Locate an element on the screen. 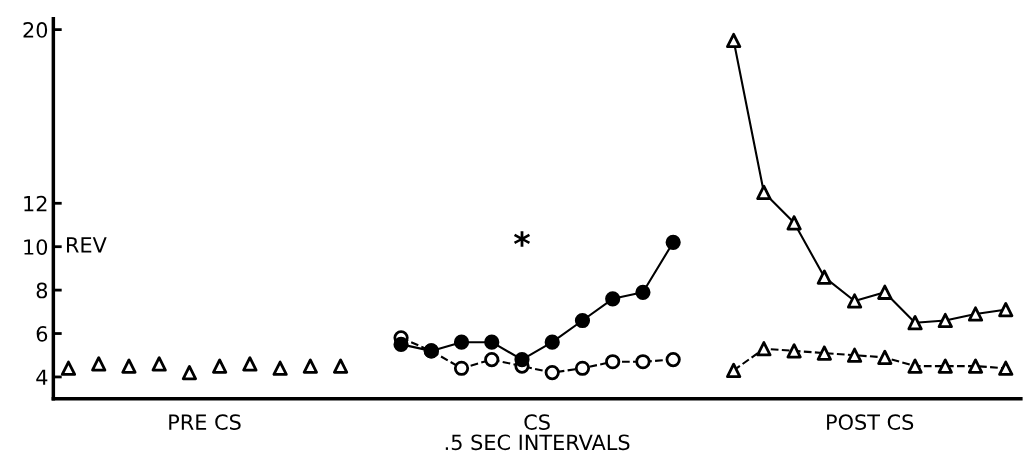  y-tick-label: 10 is located at coordinates (36, 247).